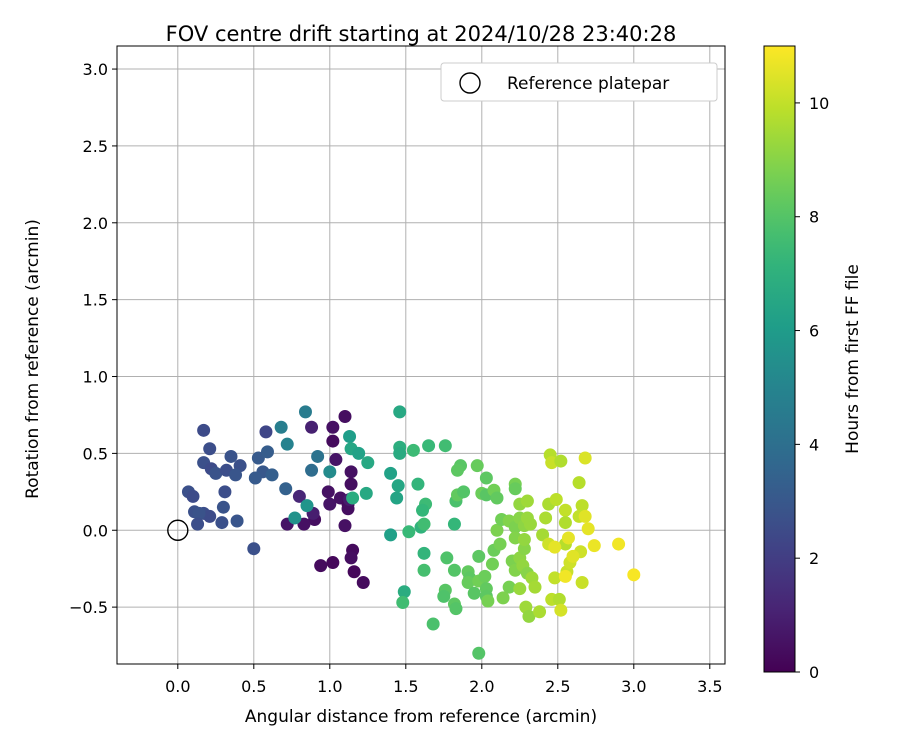 This screenshot has height=750, width=900. Describe the element at coordinates (588, 84) in the screenshot. I see `legend-label-reference: Reference platepar` at that location.